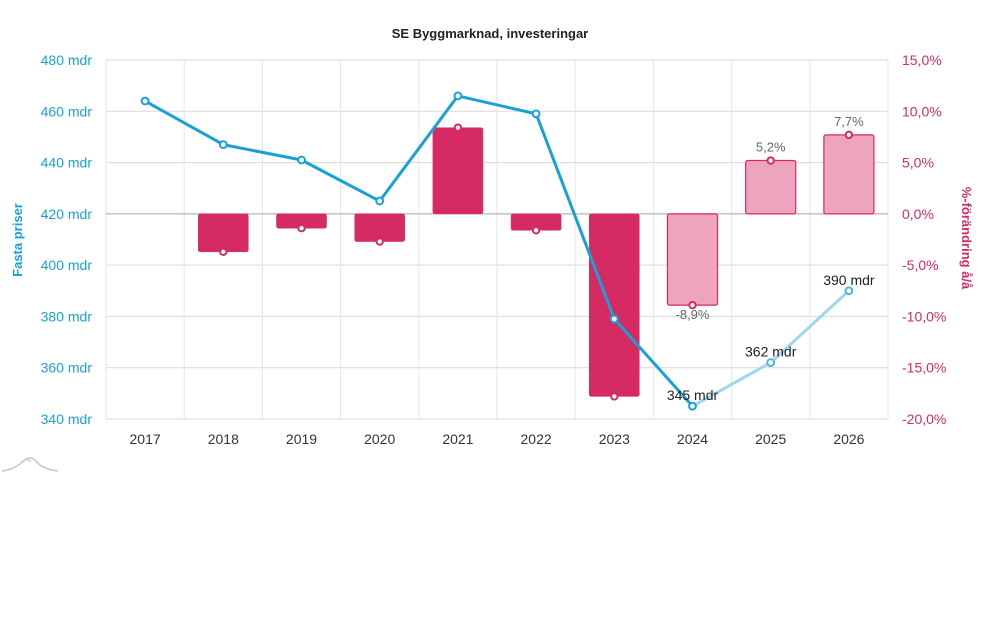 The height and width of the screenshot is (617, 987). Describe the element at coordinates (771, 147) in the screenshot. I see `bar-data-label: 5,2%` at that location.